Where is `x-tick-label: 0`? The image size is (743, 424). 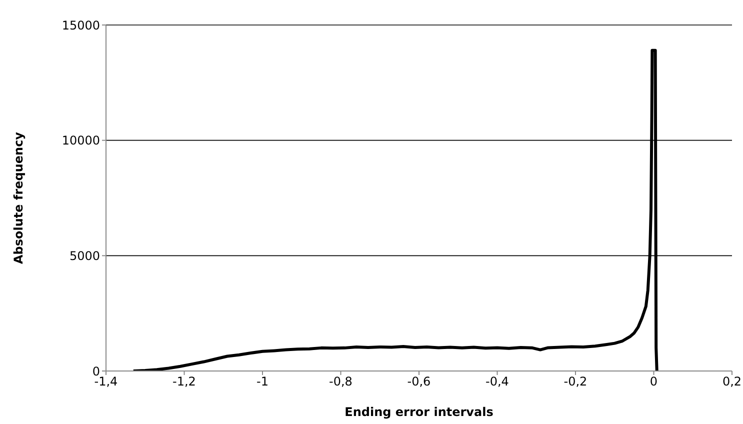
x-tick-label: 0 is located at coordinates (654, 381).